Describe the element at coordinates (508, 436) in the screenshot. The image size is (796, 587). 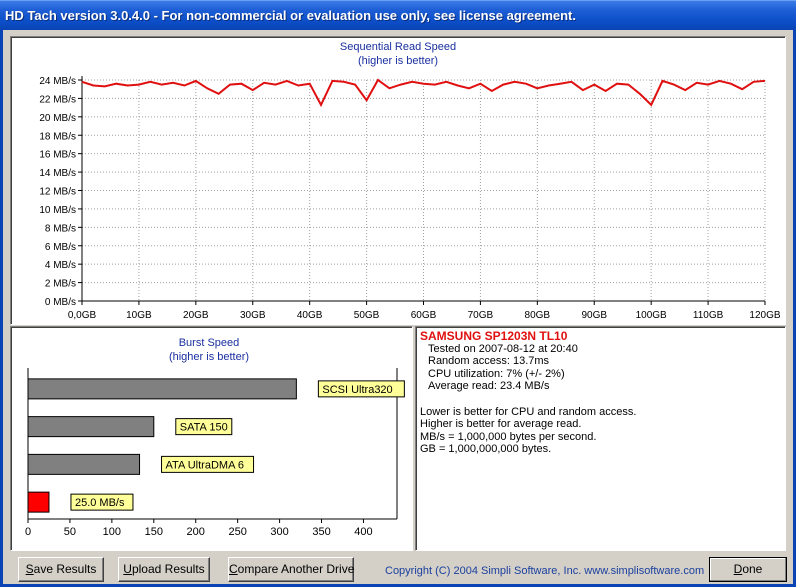
I see `note-mbs-definition: MB/s = 1,000,000 bytes per second.` at that location.